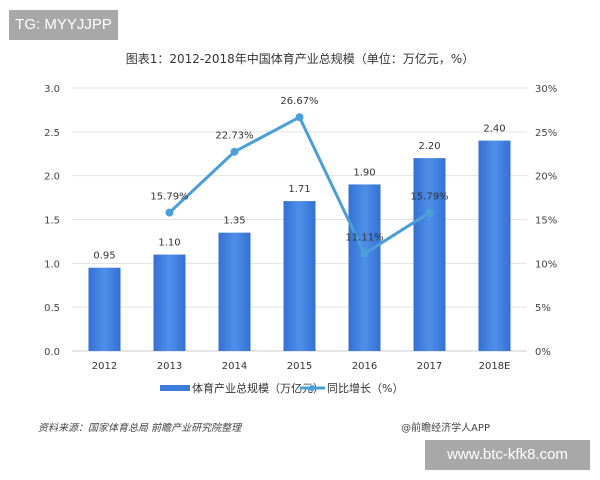  Describe the element at coordinates (52, 89) in the screenshot. I see `left-tick-label: 3.0` at that location.